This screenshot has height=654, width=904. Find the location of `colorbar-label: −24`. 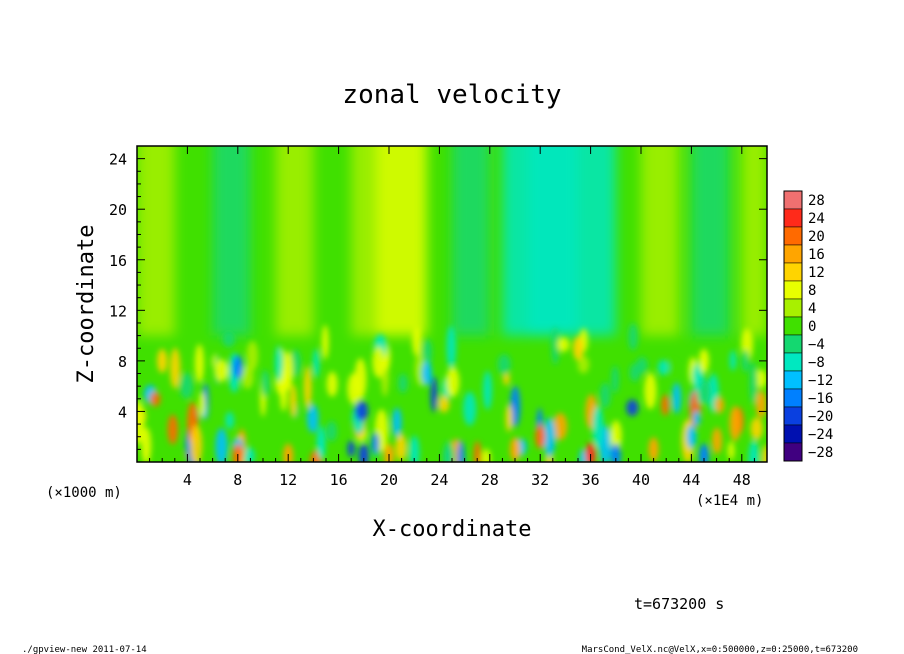

colorbar-label: −24 is located at coordinates (820, 435).